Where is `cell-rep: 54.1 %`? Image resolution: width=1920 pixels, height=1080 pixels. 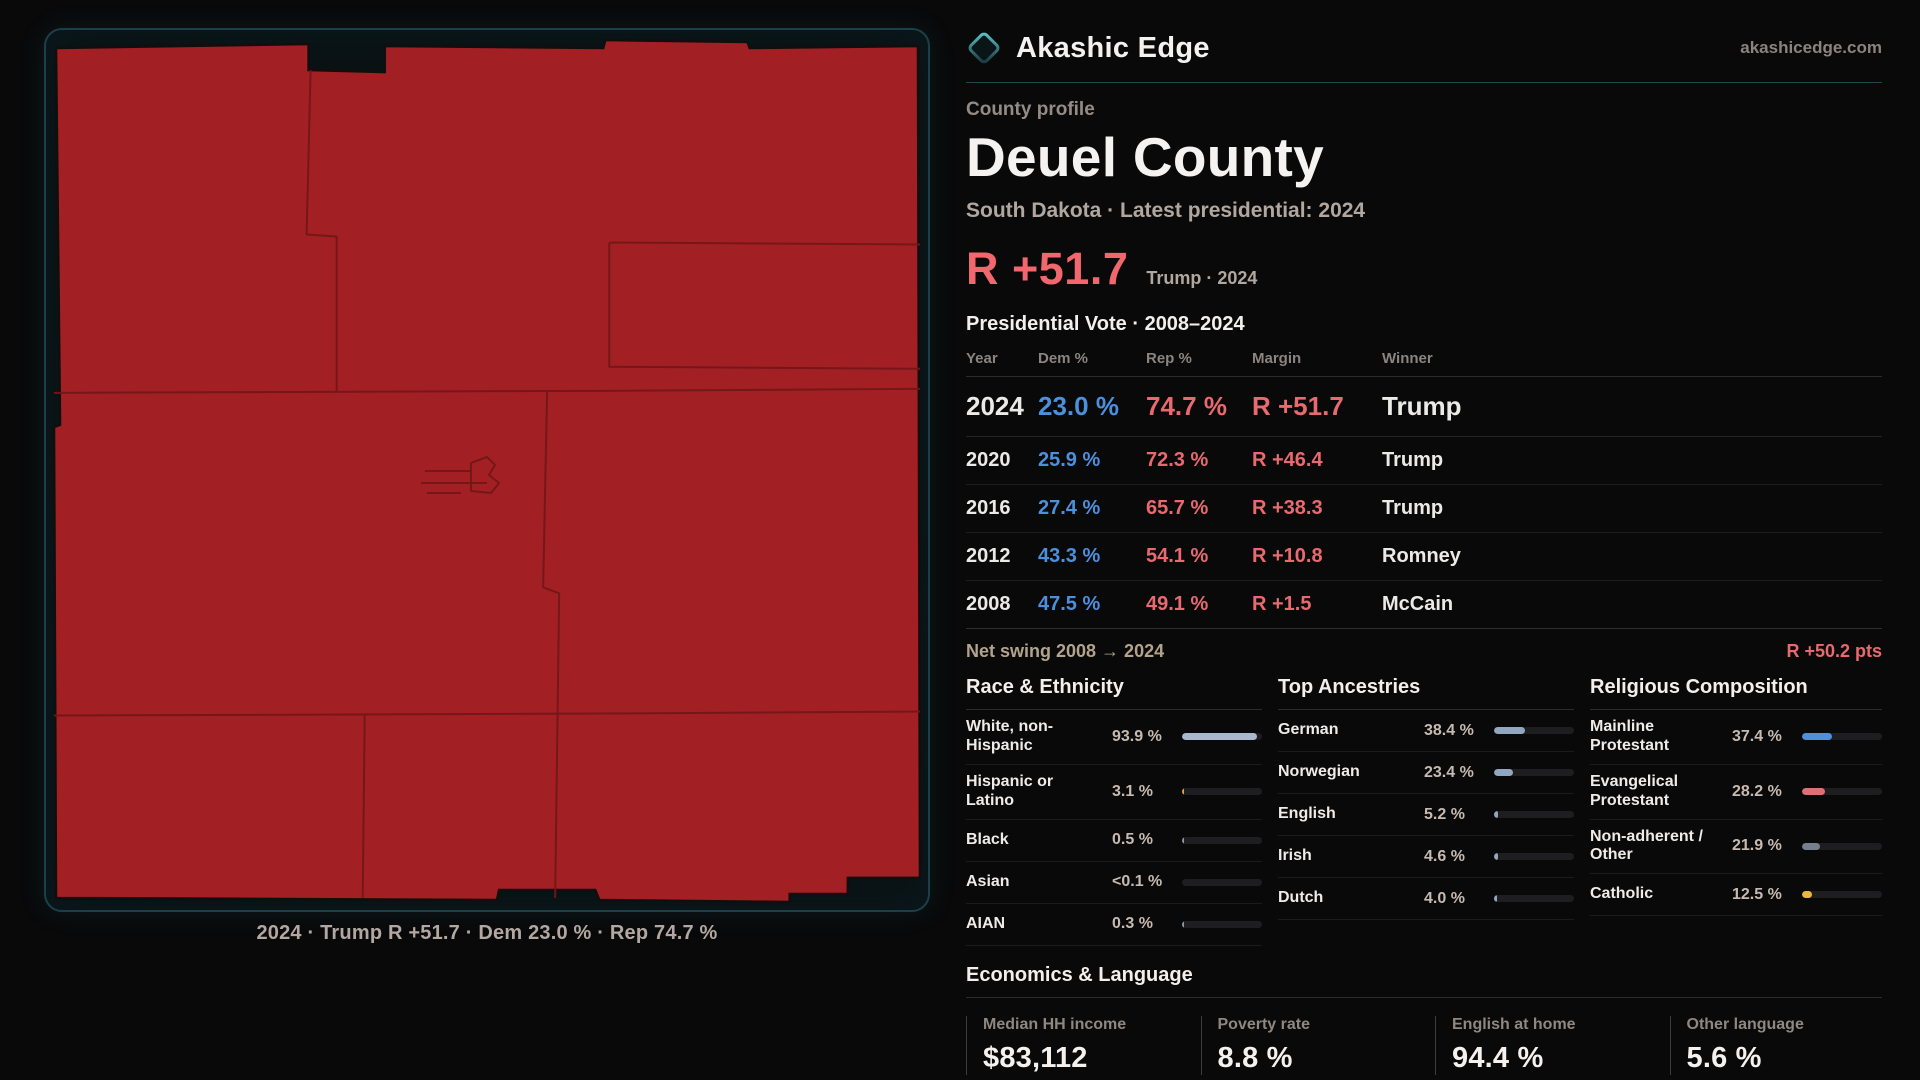
cell-rep: 54.1 % is located at coordinates (1177, 556).